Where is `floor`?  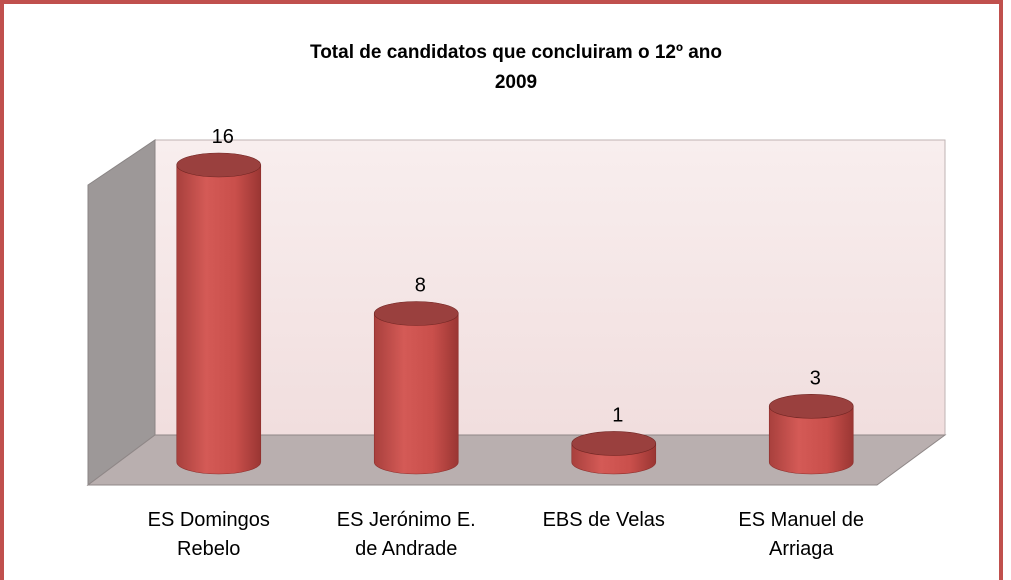 floor is located at coordinates (516, 460).